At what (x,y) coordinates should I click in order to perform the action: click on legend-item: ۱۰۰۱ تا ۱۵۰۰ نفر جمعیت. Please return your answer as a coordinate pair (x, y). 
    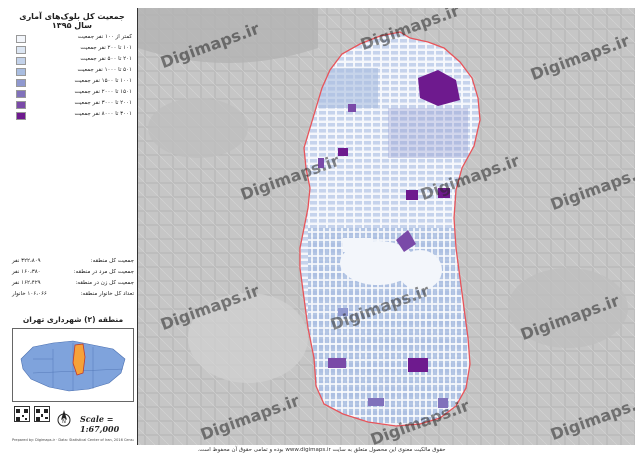
    Looking at the image, I should click on (73, 83).